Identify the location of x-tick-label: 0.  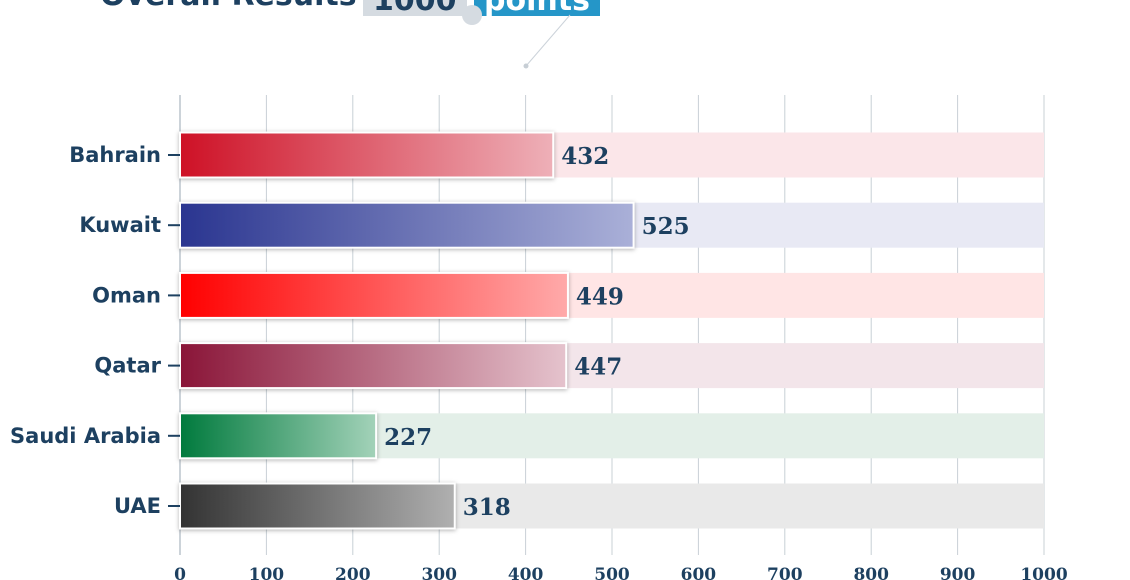
(180, 572).